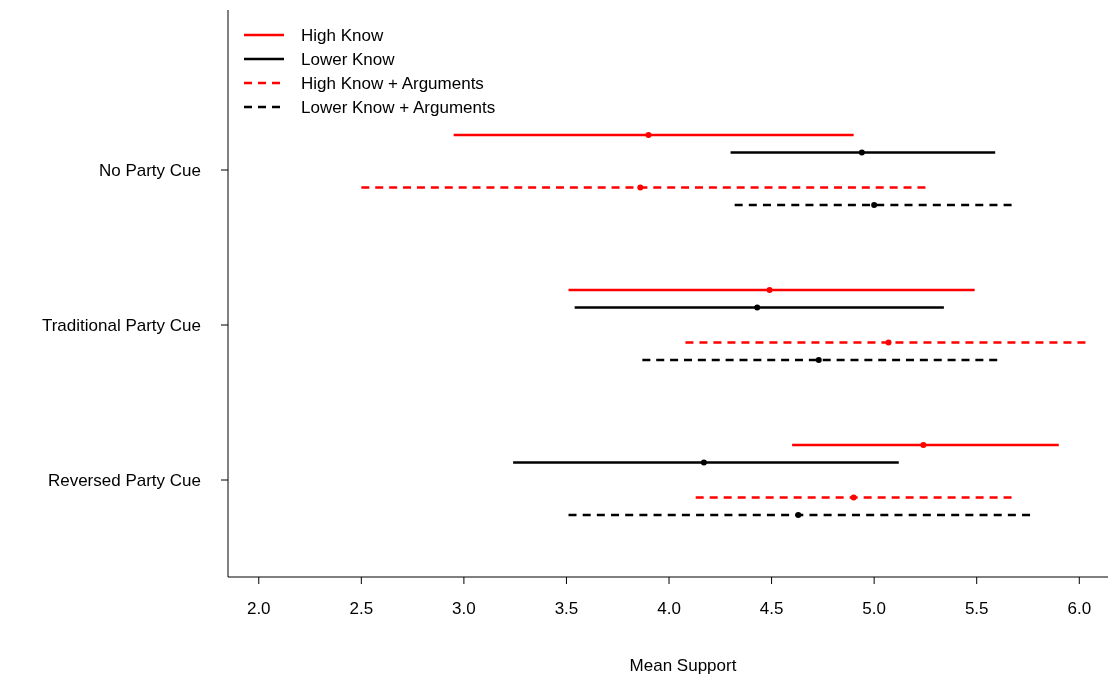 The width and height of the screenshot is (1112, 679). What do you see at coordinates (258, 608) in the screenshot?
I see `x-tick-label: 2.0` at bounding box center [258, 608].